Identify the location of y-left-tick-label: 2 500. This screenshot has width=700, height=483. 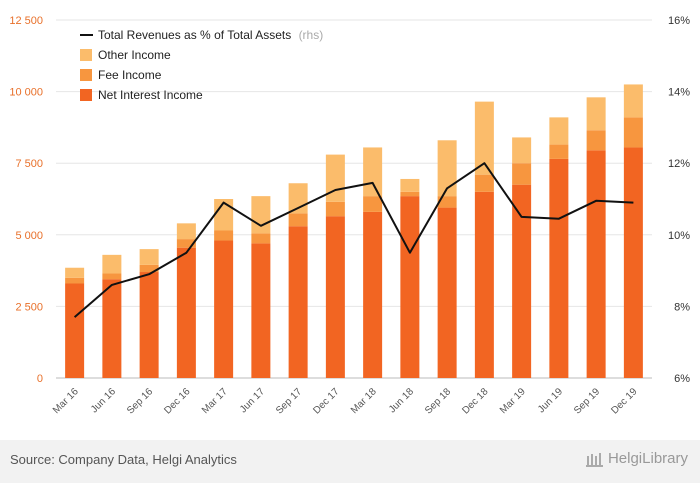
(29, 307).